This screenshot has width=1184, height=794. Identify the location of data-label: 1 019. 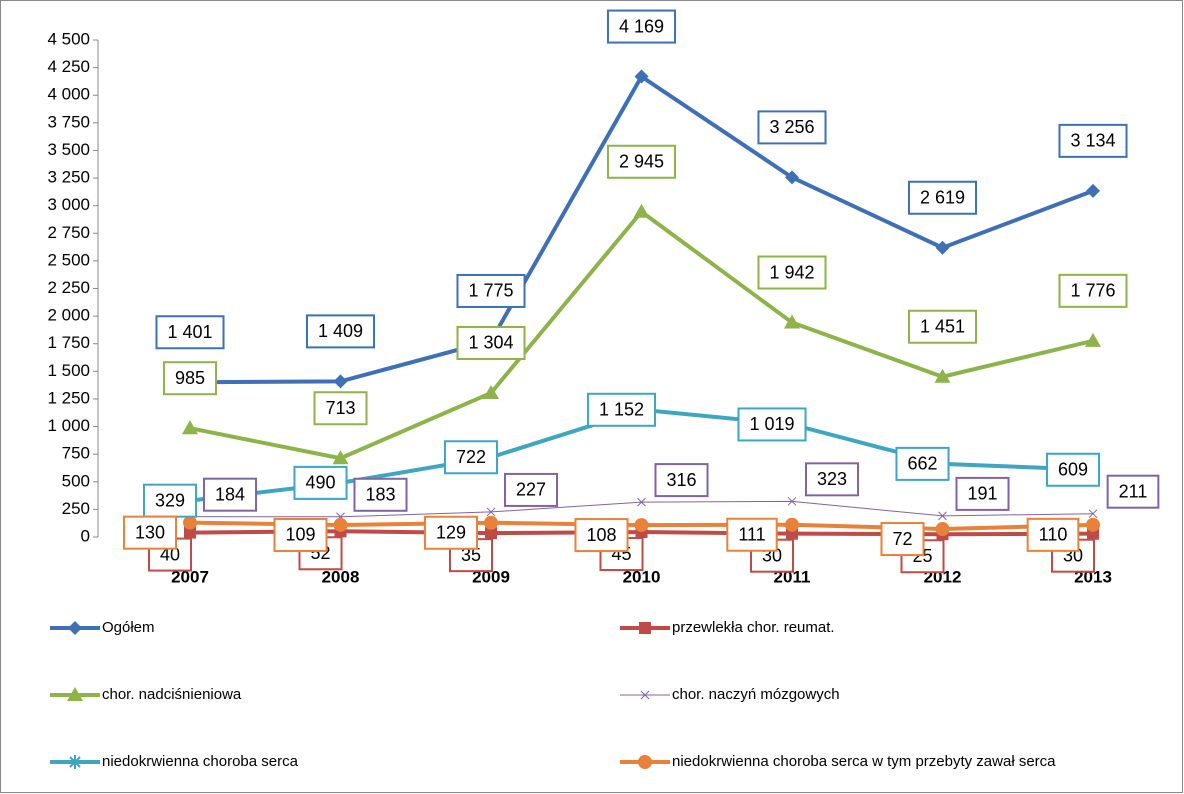
(771, 424).